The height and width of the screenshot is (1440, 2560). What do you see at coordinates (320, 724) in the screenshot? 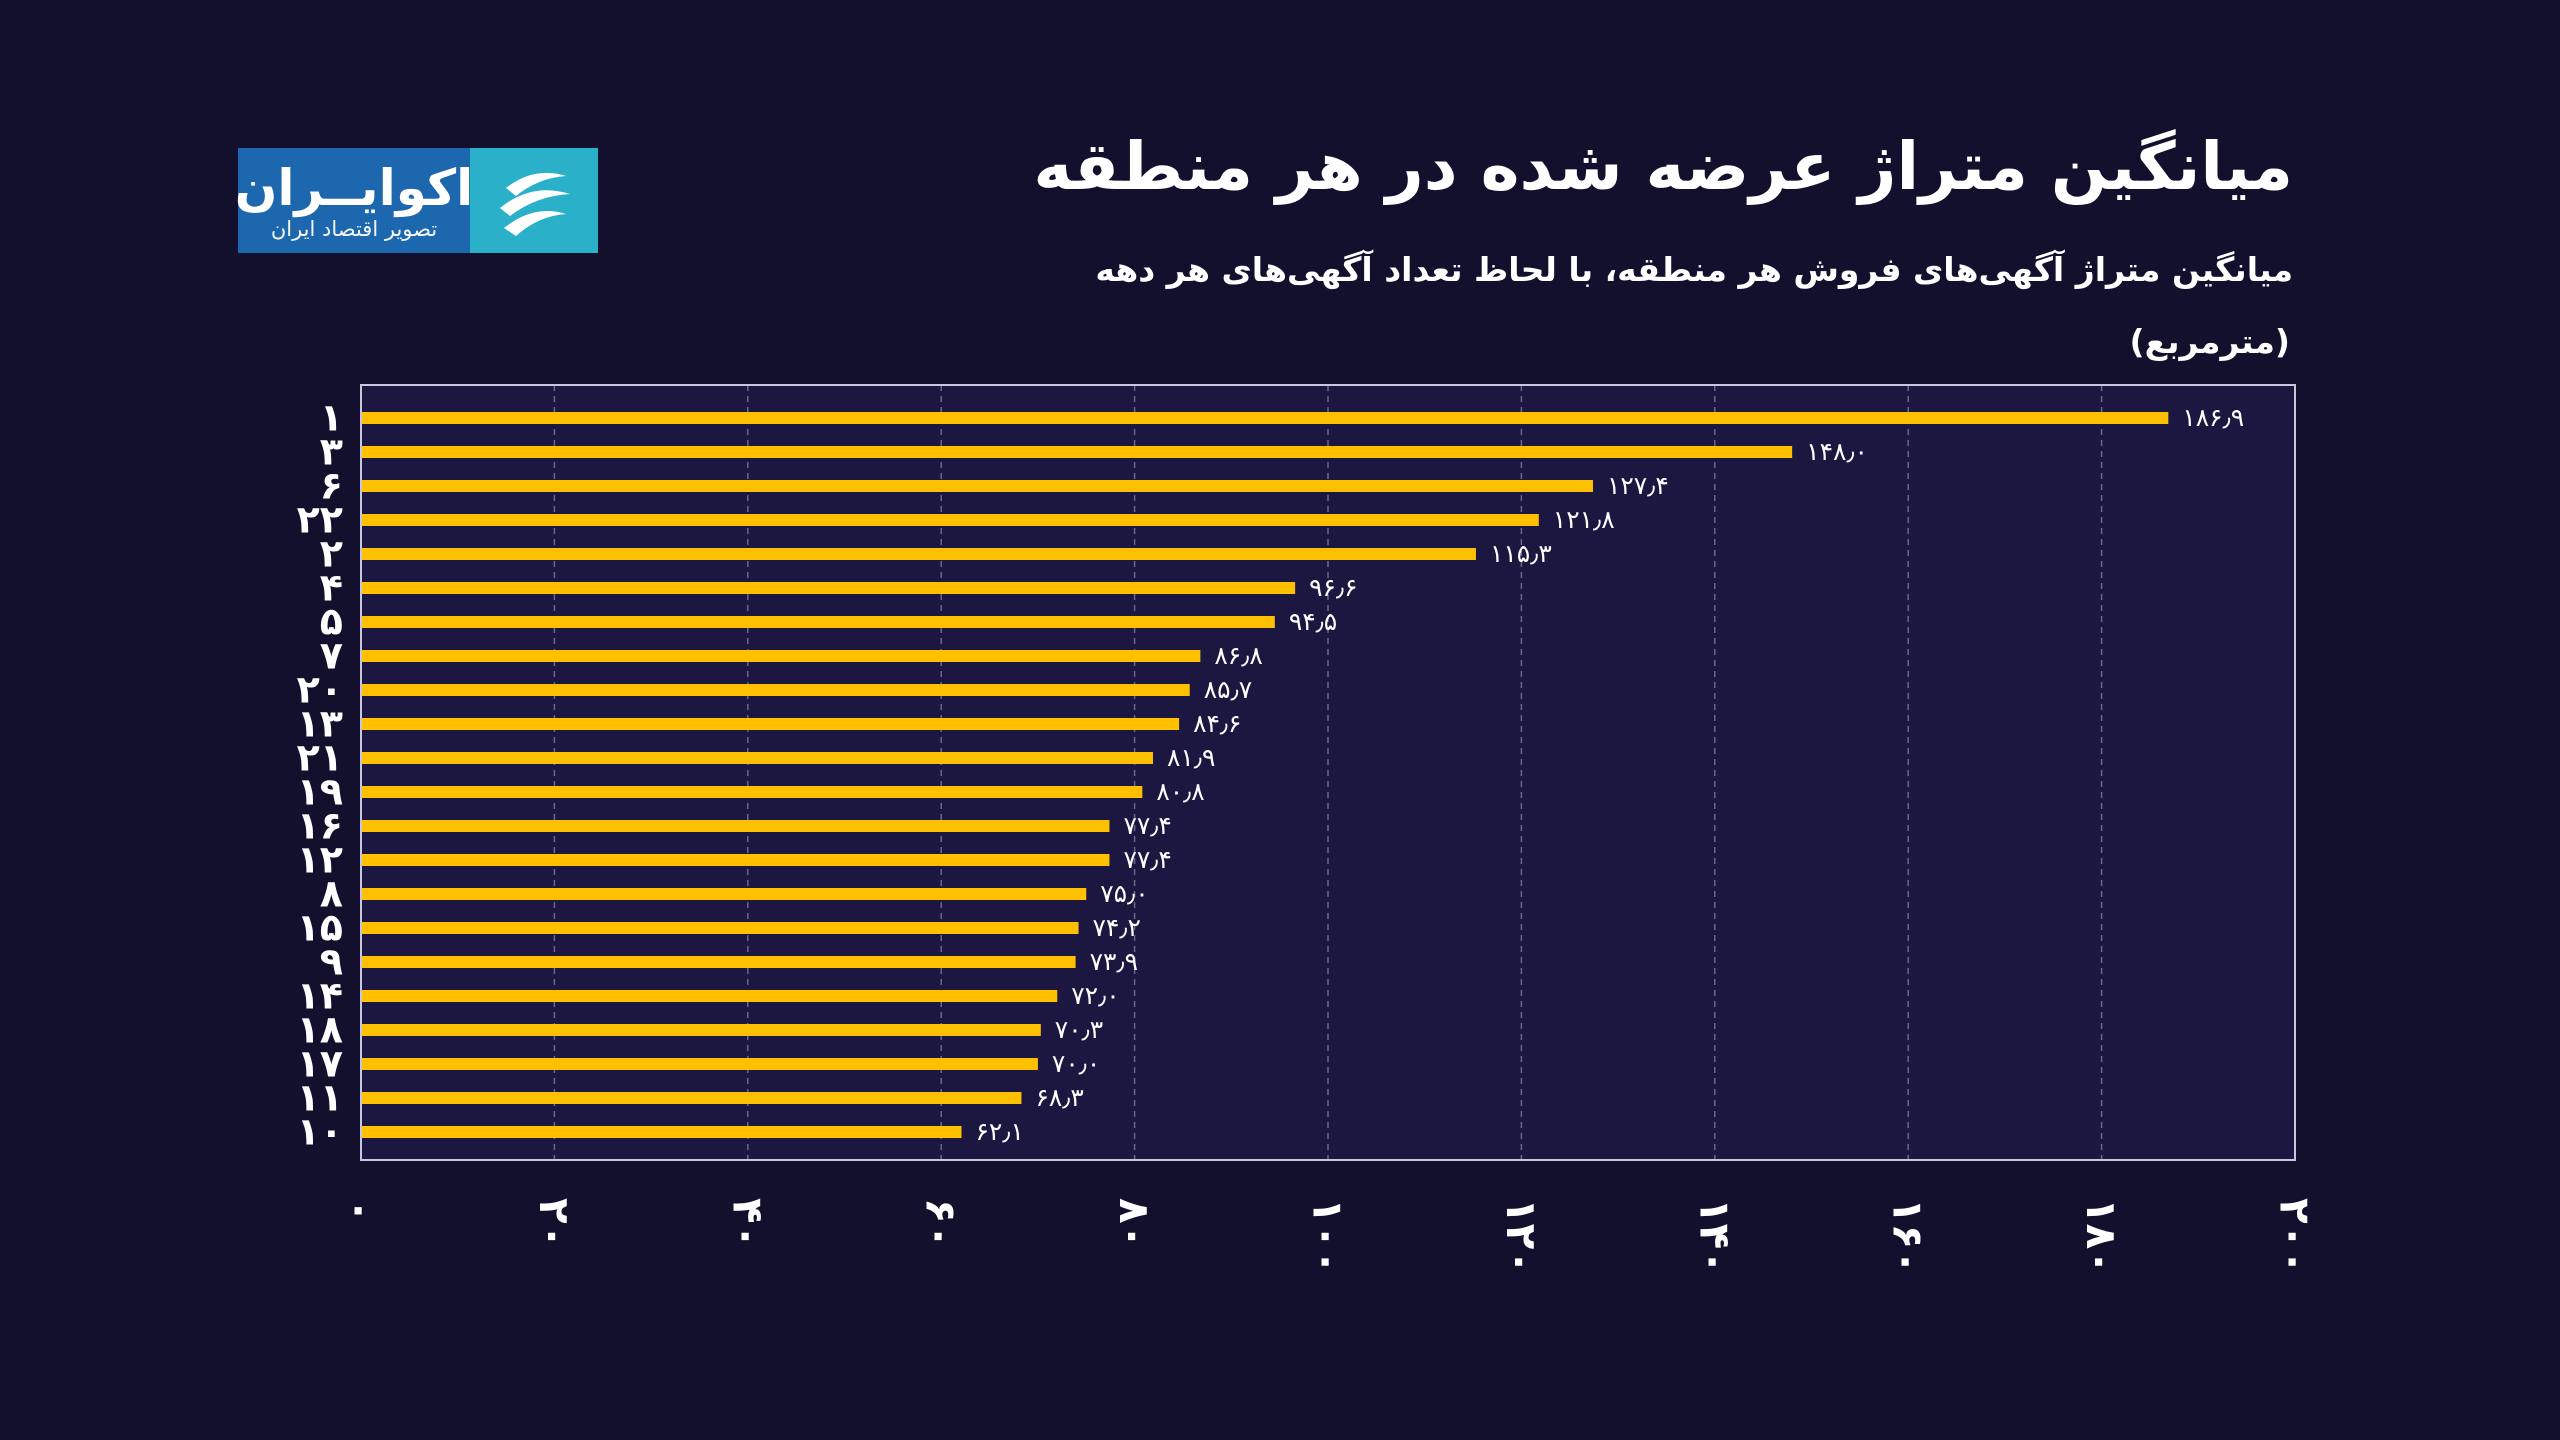
I see `category-label: ۱۳` at bounding box center [320, 724].